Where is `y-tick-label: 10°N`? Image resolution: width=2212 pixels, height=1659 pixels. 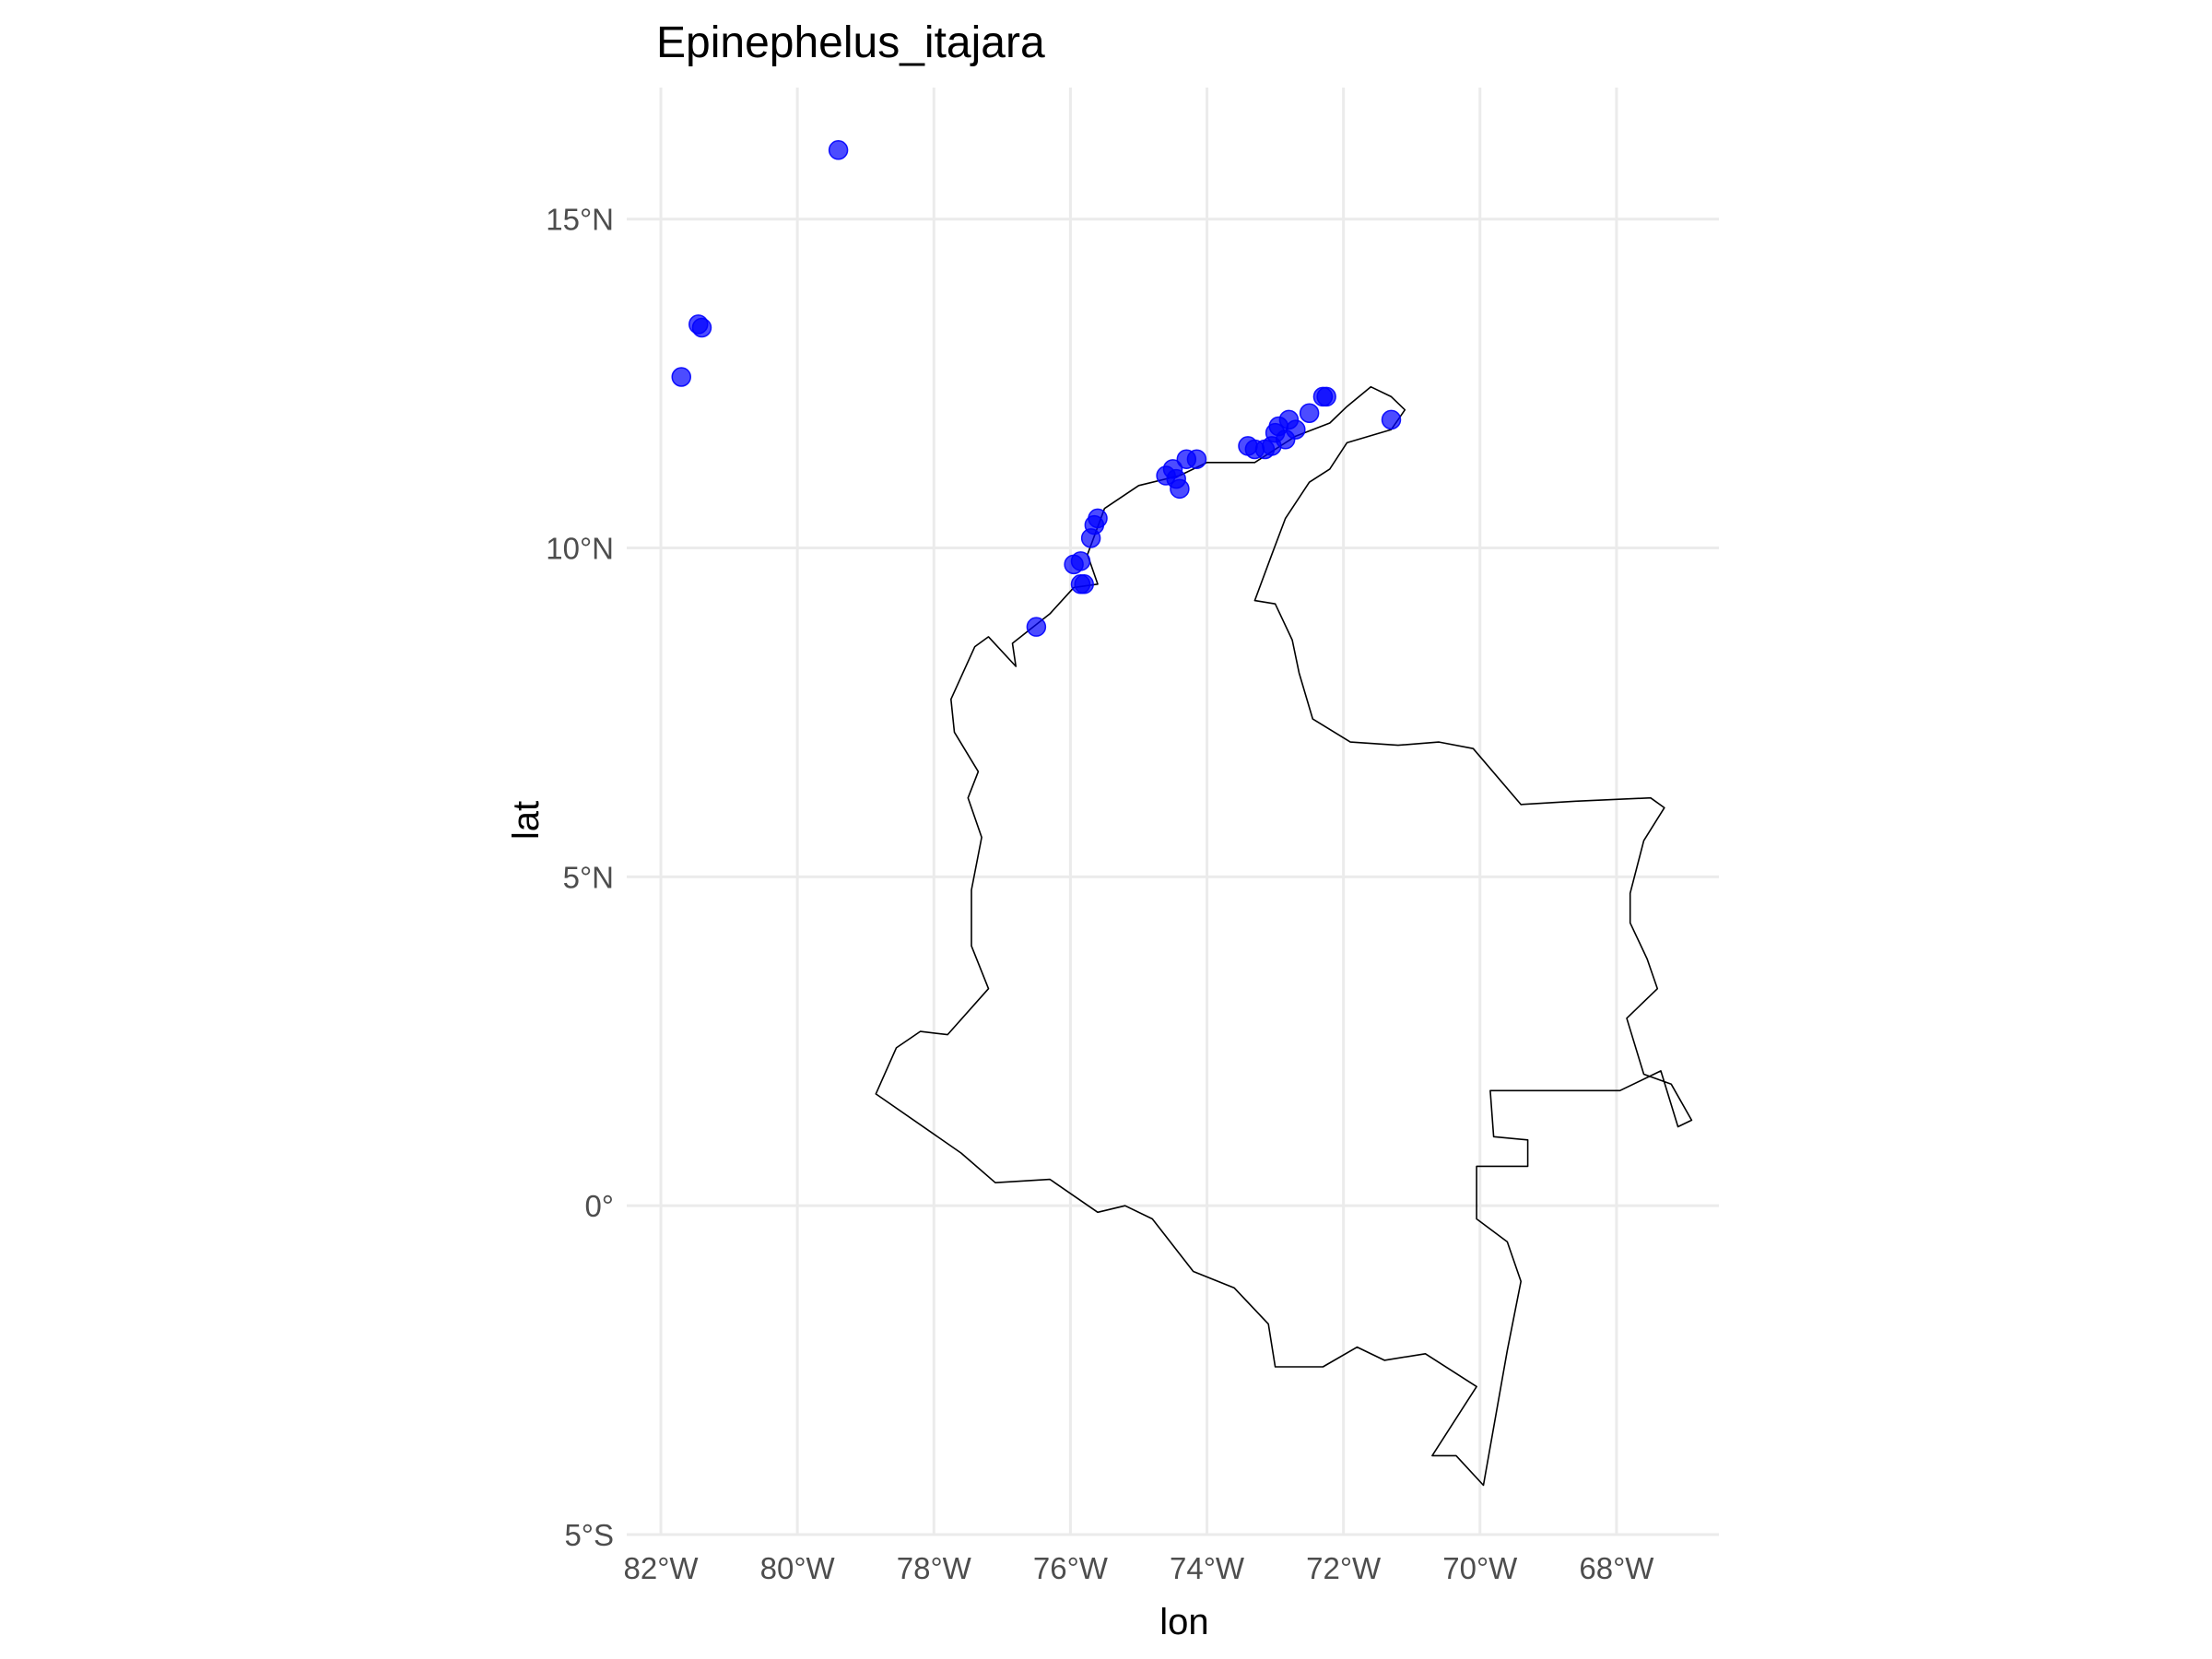 y-tick-label: 10°N is located at coordinates (580, 549).